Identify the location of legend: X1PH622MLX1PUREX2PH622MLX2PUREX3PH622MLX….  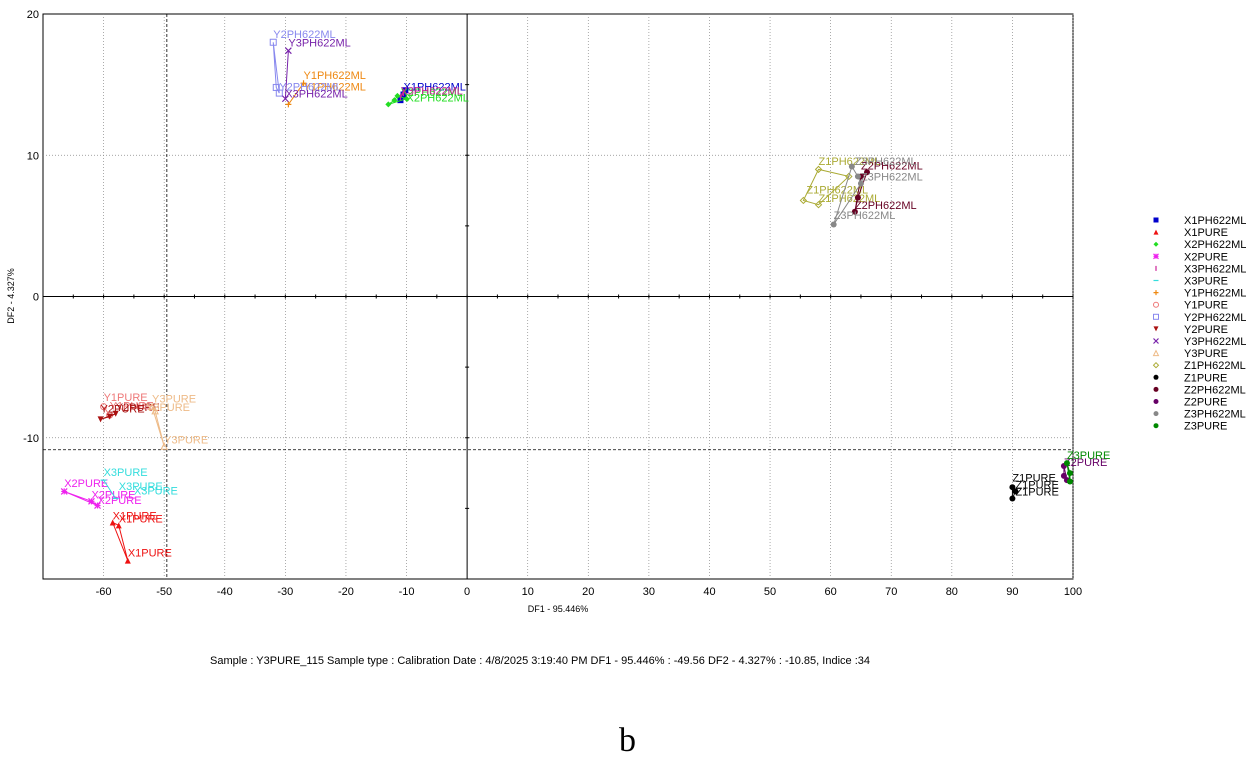
(1199, 324).